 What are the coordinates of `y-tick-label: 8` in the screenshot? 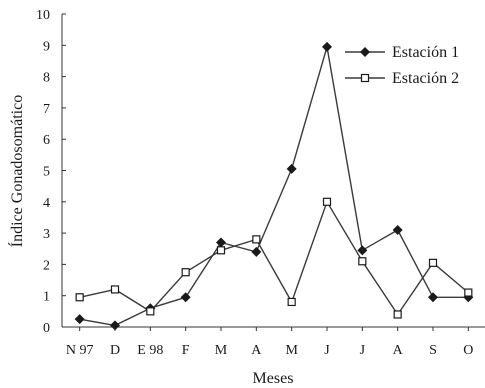 It's located at (46, 78).